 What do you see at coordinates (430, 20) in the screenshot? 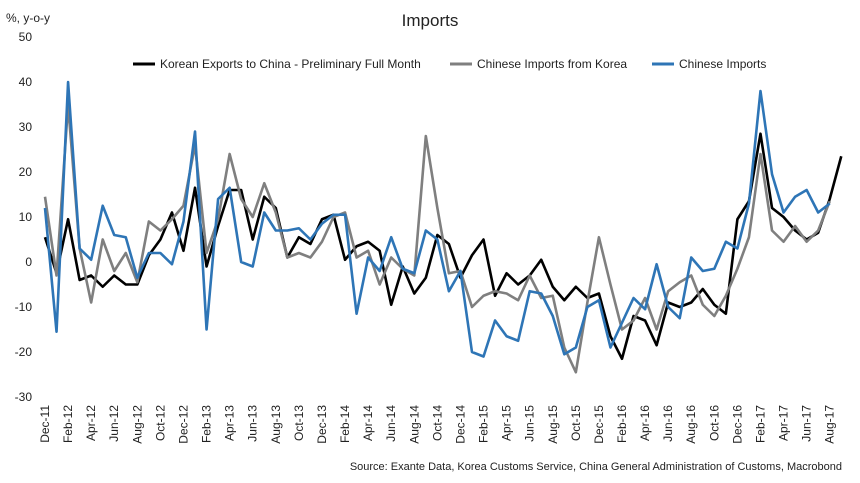
I see `chart-title: Imports` at bounding box center [430, 20].